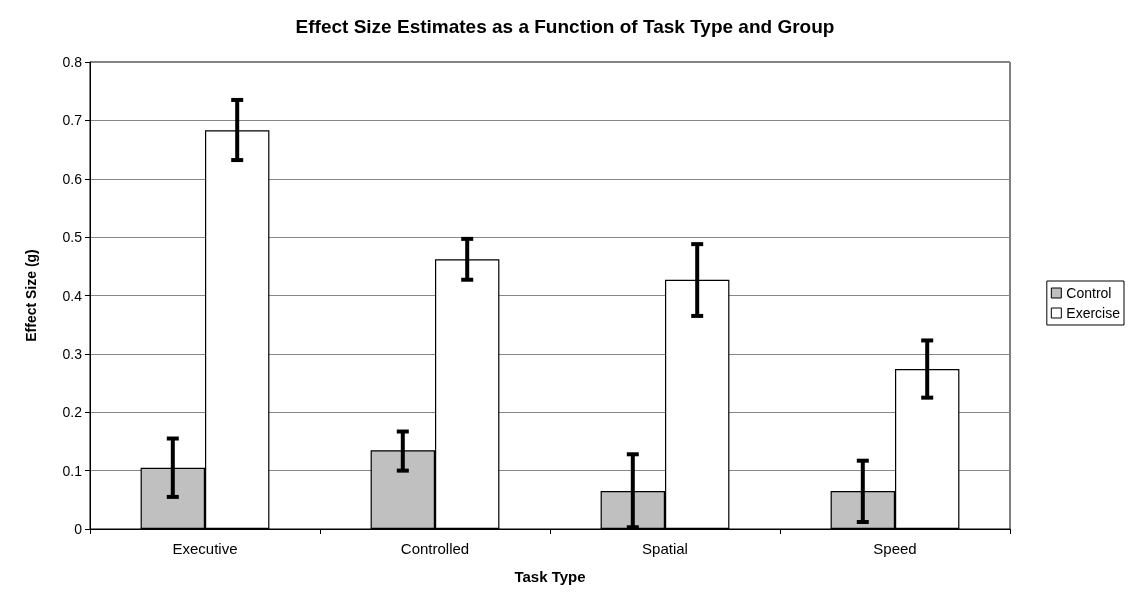 The height and width of the screenshot is (606, 1128). Describe the element at coordinates (1089, 293) in the screenshot. I see `legend-label: Control` at that location.